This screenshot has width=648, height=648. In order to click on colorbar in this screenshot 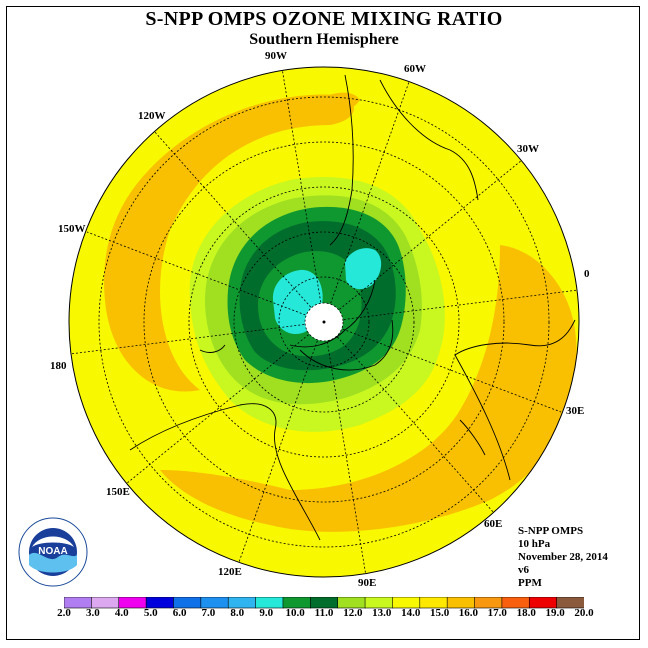, I will do `click(324, 603)`.